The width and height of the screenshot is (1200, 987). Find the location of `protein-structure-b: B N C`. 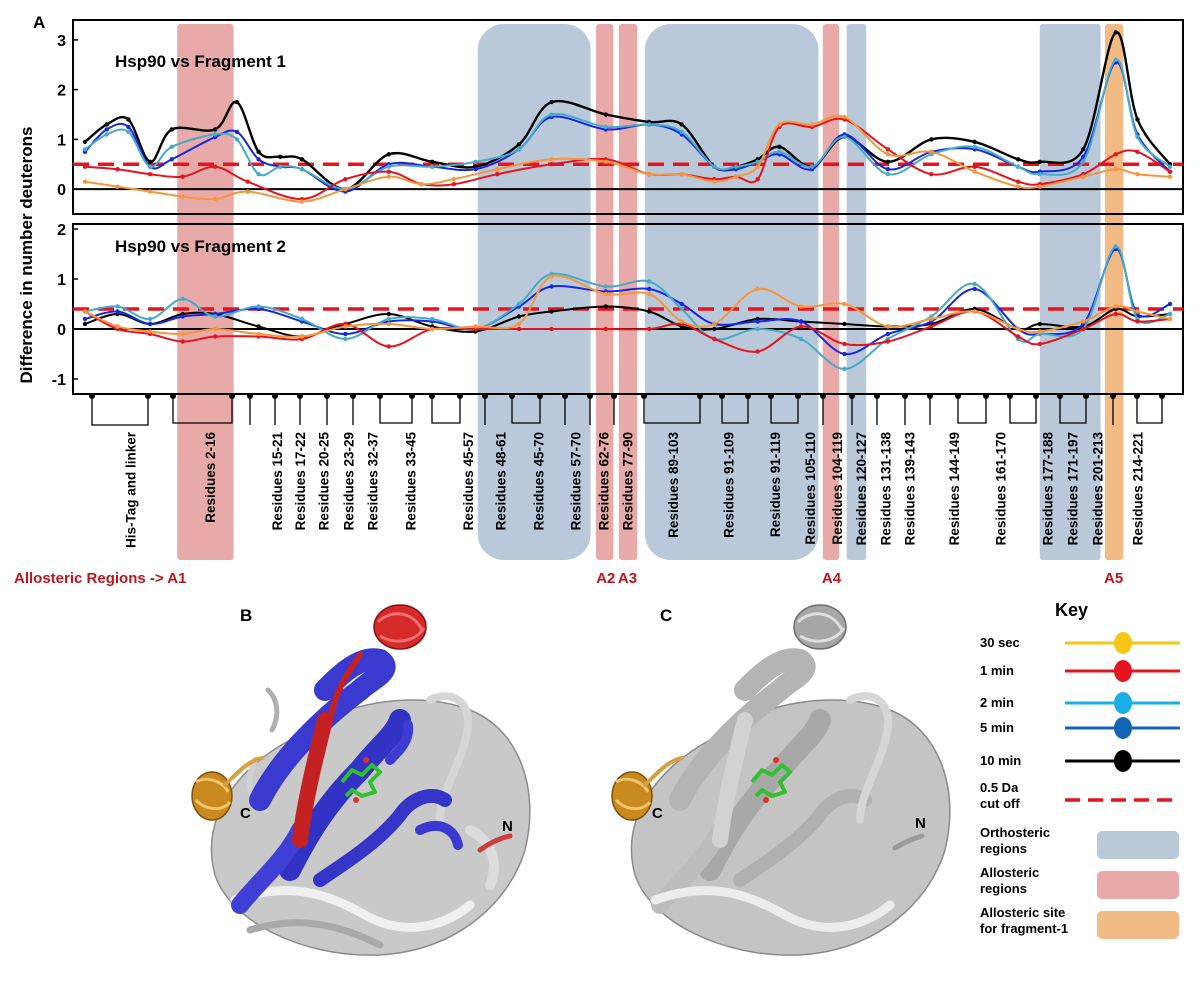

protein-structure-b: B N C is located at coordinates (361, 780).